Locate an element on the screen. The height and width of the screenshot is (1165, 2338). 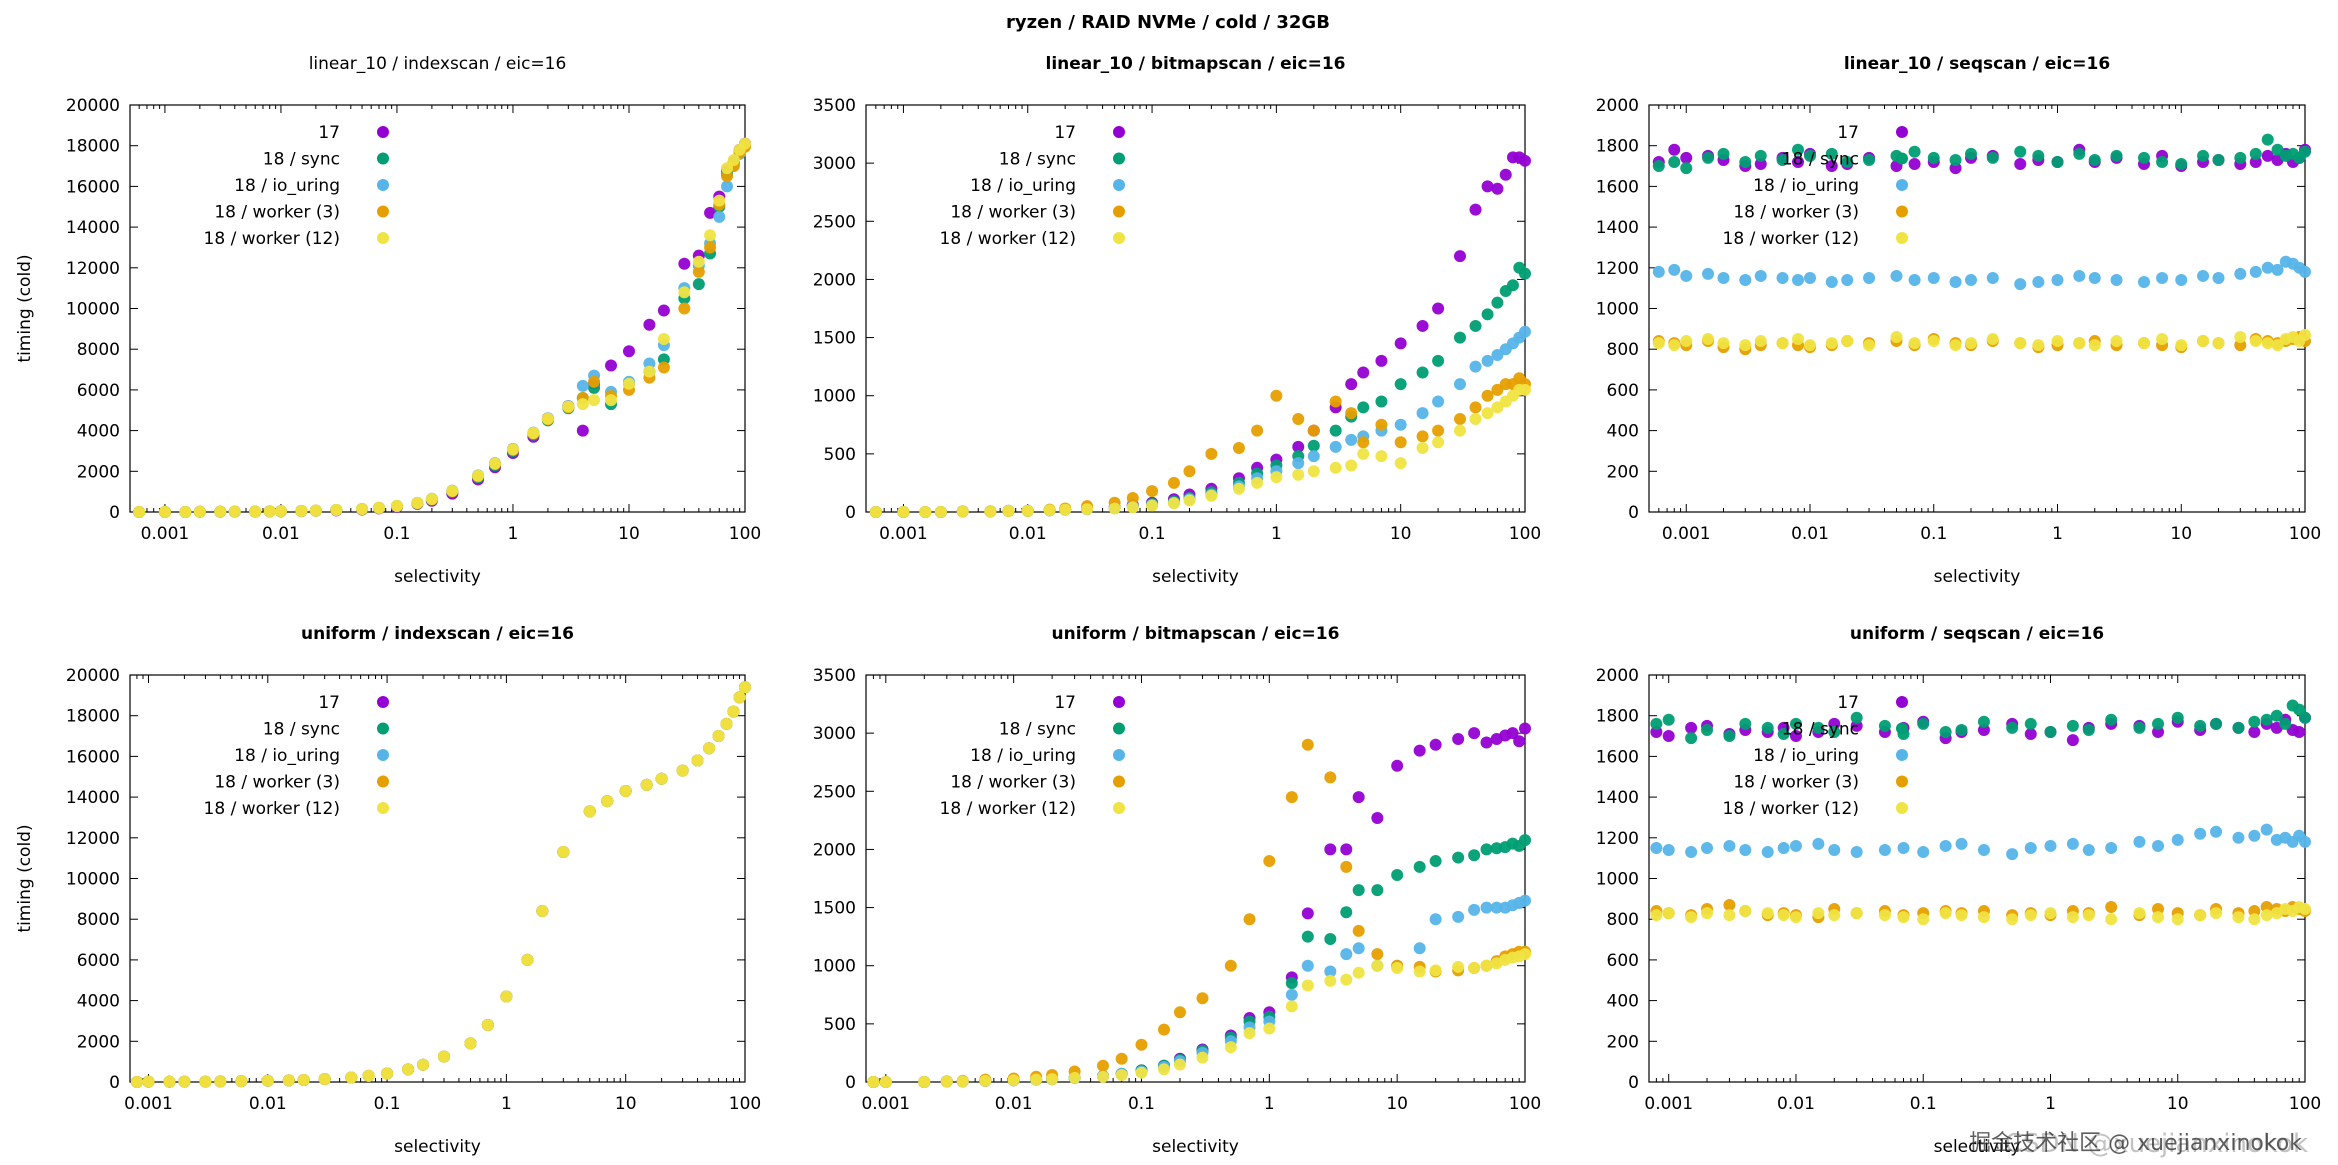
x-tick-label: 0.1 is located at coordinates (396, 534).